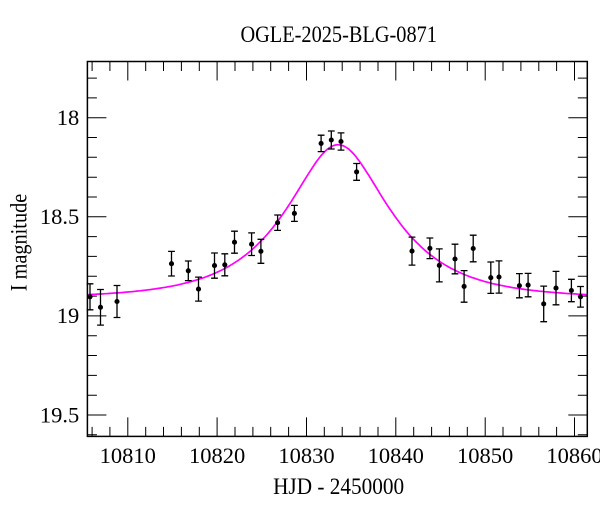 The image size is (600, 512). I want to click on svg-text: 19, so click(68, 315).